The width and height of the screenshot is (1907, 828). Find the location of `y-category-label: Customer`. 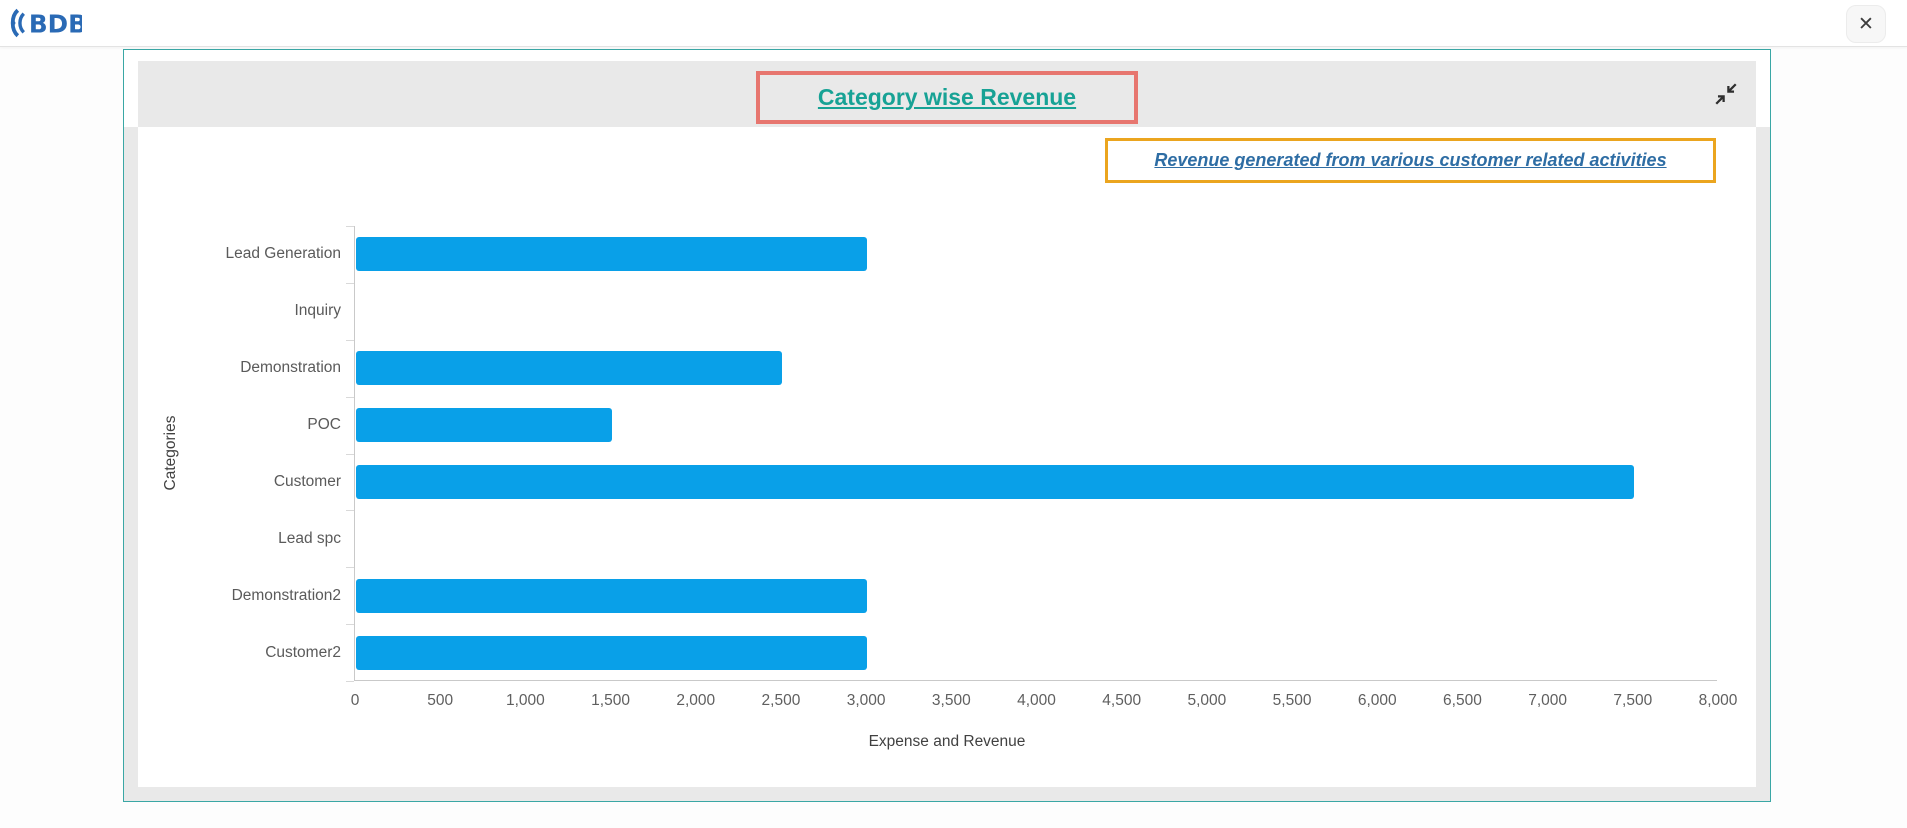

y-category-label: Customer is located at coordinates (307, 481).